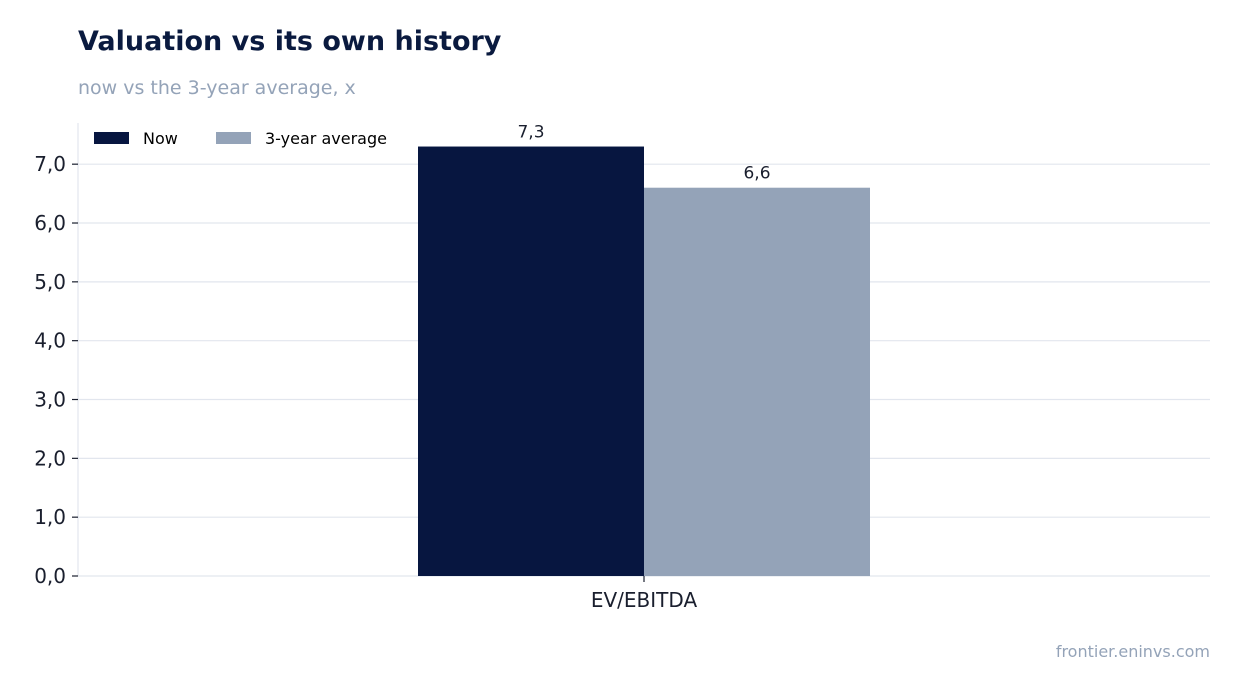  What do you see at coordinates (757, 381) in the screenshot?
I see `bar-average` at bounding box center [757, 381].